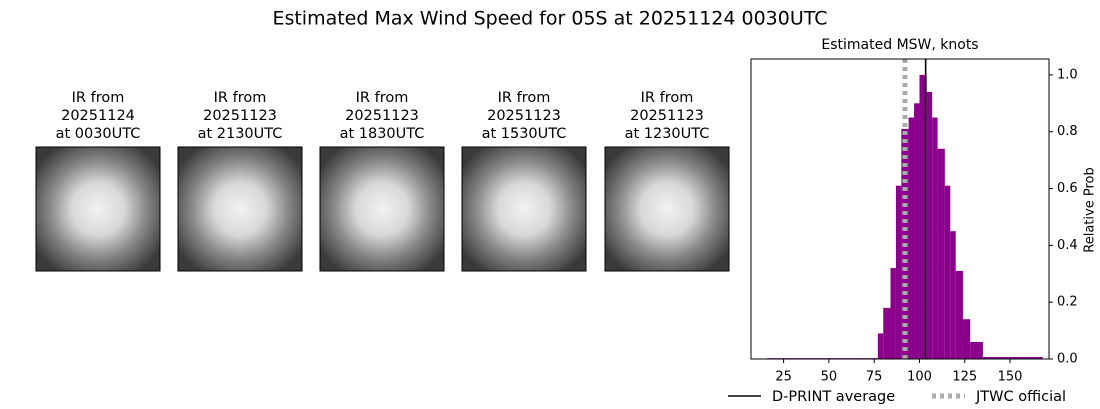 This screenshot has width=1100, height=409. What do you see at coordinates (667, 134) in the screenshot?
I see `panel-label: at 1230UTC` at bounding box center [667, 134].